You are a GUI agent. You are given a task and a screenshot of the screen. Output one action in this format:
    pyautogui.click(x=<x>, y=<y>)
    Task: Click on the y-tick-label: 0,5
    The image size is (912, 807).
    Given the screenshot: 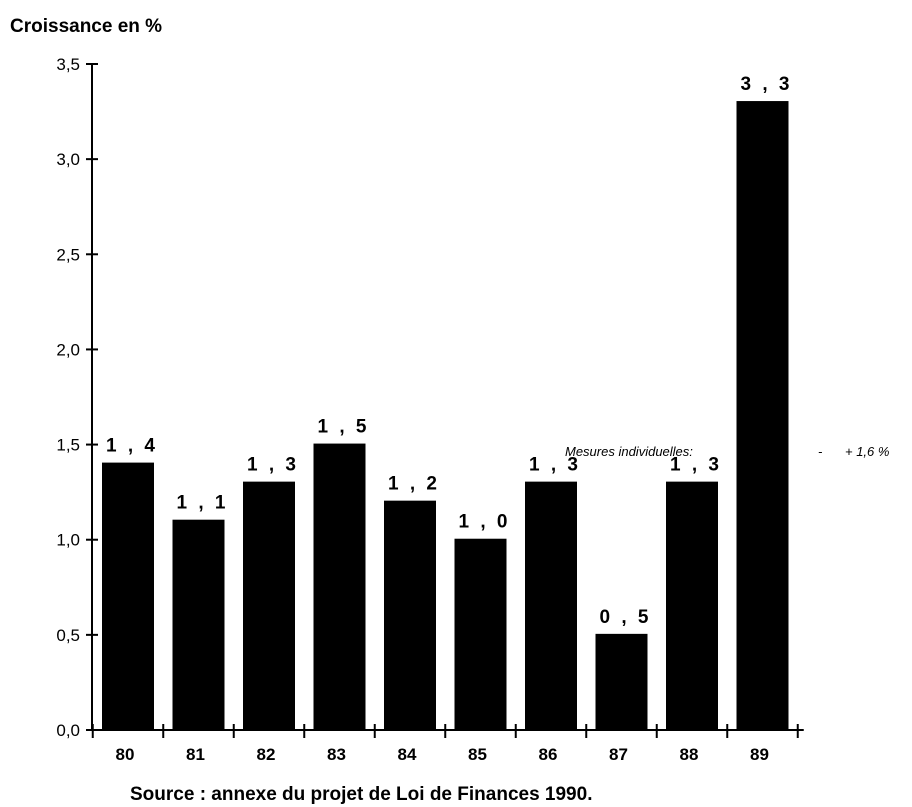 What is the action you would take?
    pyautogui.click(x=68, y=635)
    